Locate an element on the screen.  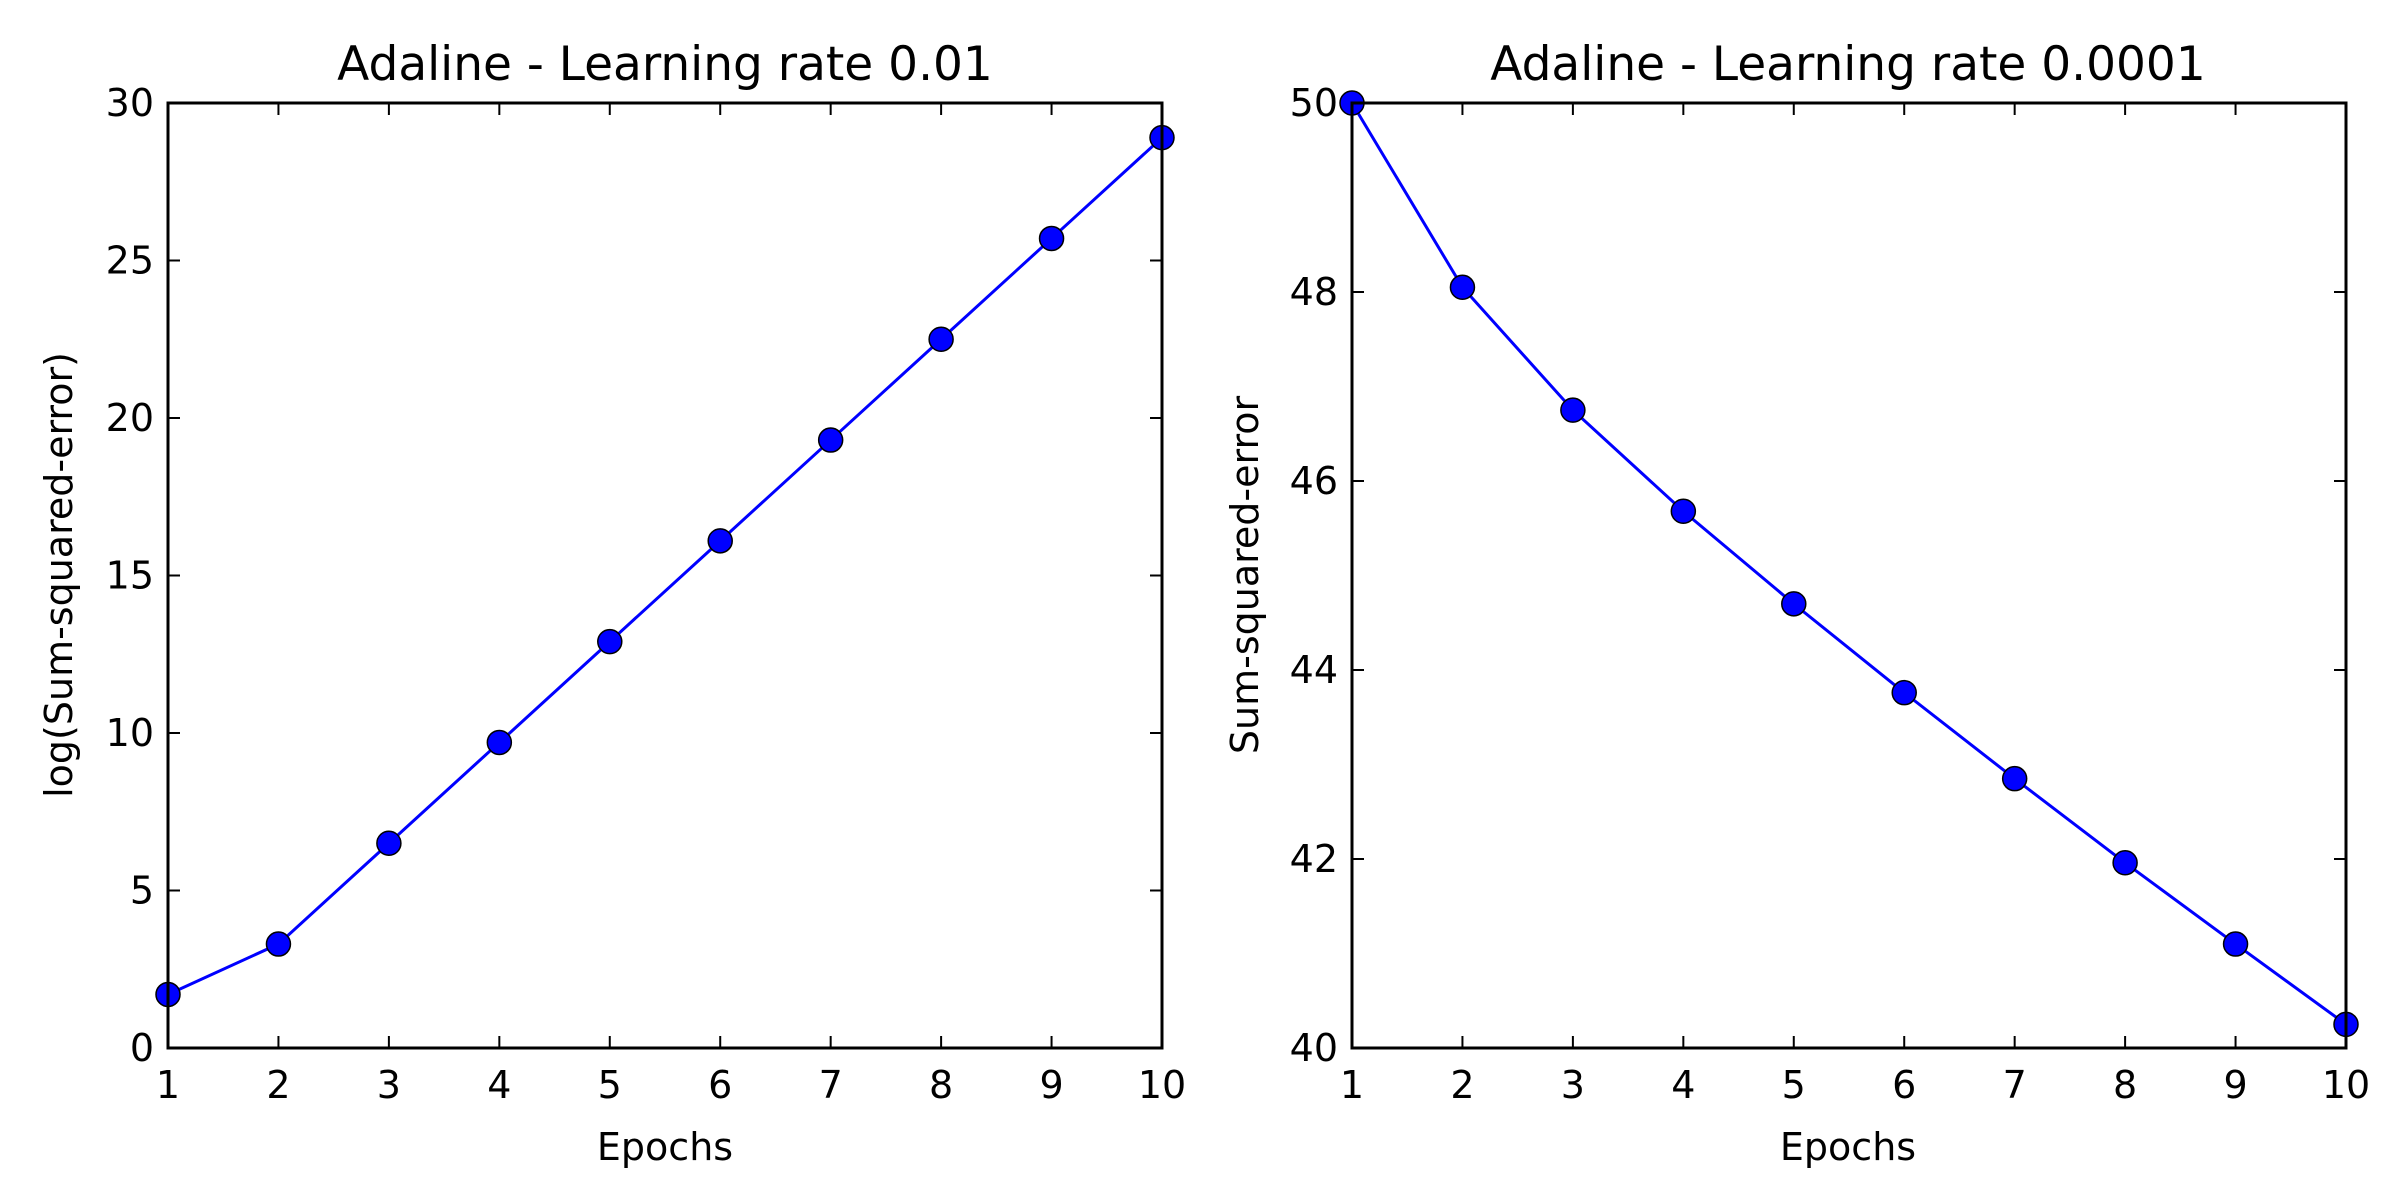
y-tick-label: 15 is located at coordinates (130, 576).